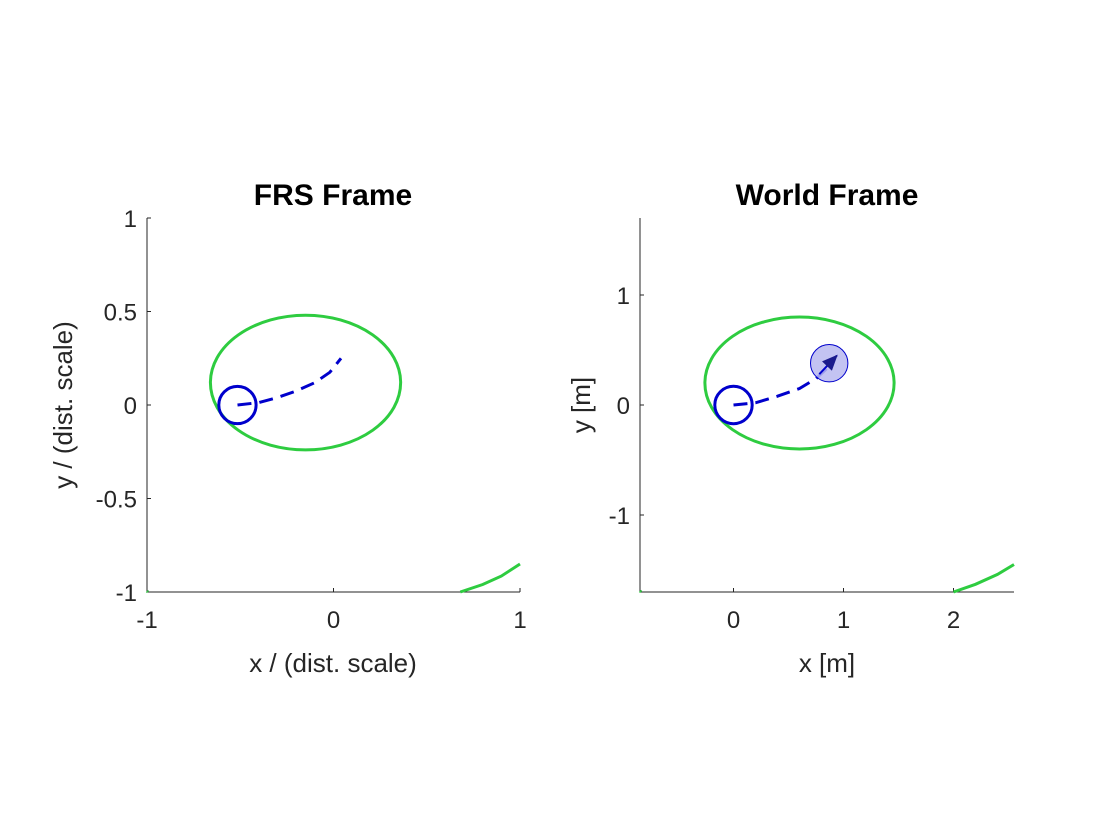  I want to click on y-tick-label: -0.5, so click(116, 500).